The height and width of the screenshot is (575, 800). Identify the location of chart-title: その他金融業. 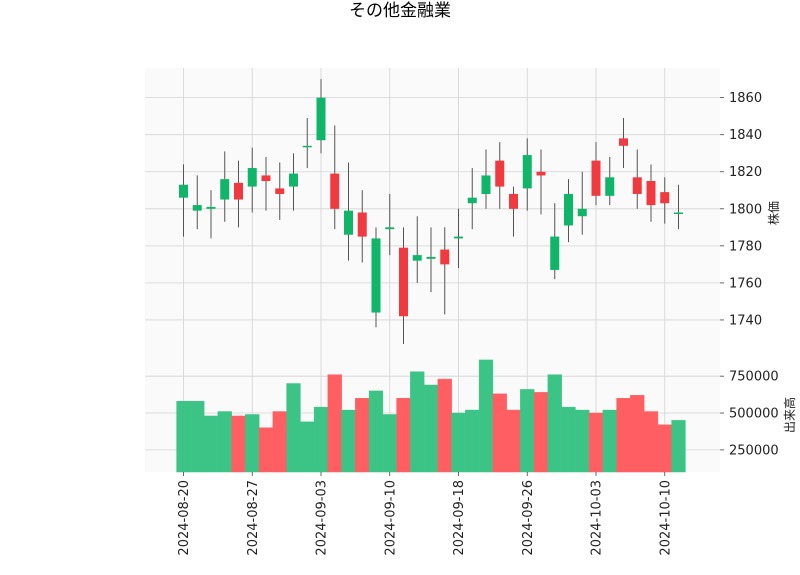
(400, 11).